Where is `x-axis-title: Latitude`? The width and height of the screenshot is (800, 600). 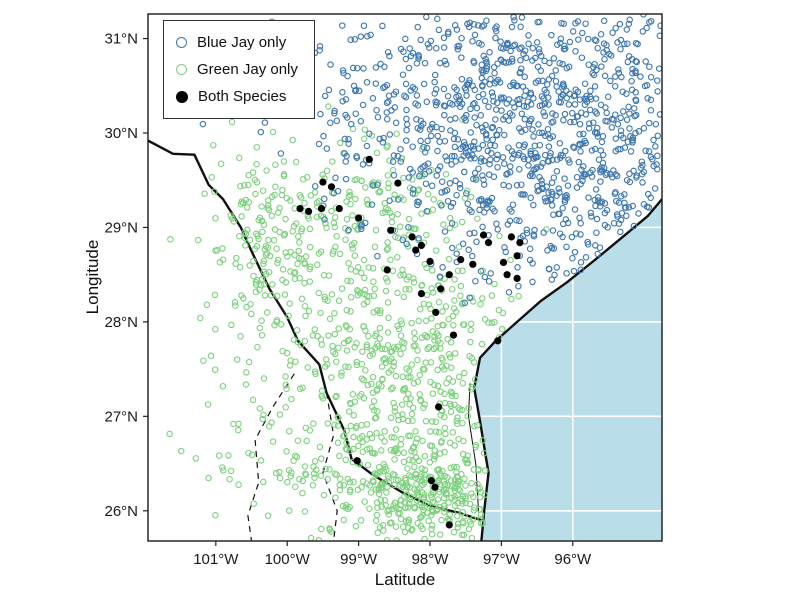
x-axis-title: Latitude is located at coordinates (405, 579).